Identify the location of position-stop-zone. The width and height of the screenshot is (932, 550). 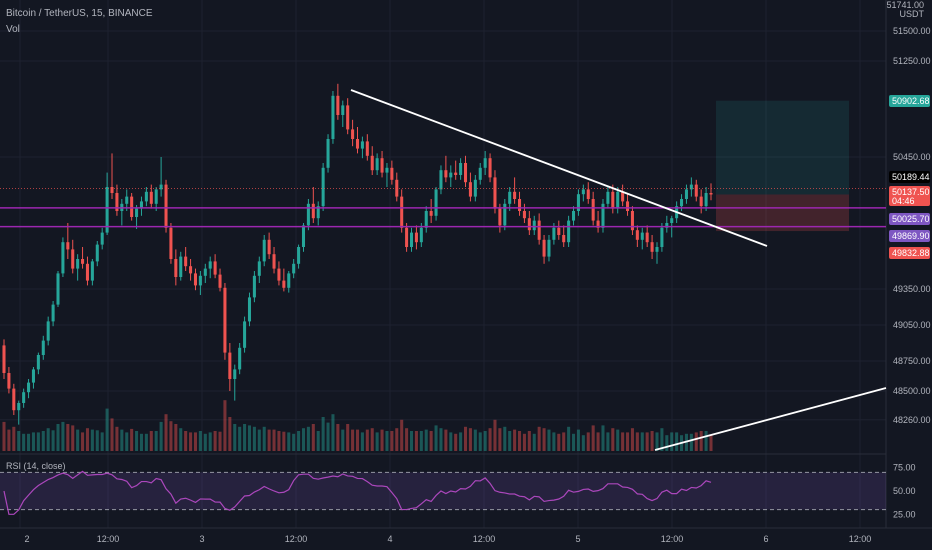
(782, 213).